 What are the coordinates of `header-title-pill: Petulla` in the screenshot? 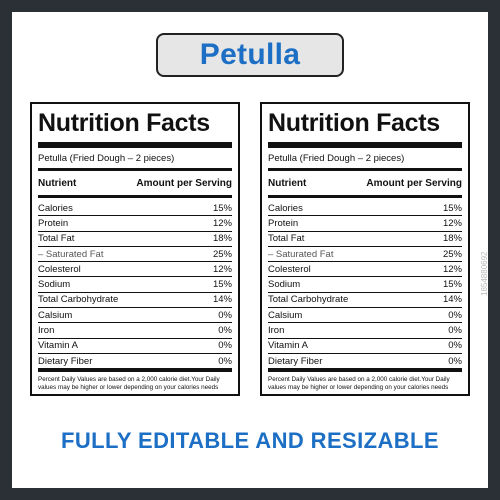 It's located at (250, 55).